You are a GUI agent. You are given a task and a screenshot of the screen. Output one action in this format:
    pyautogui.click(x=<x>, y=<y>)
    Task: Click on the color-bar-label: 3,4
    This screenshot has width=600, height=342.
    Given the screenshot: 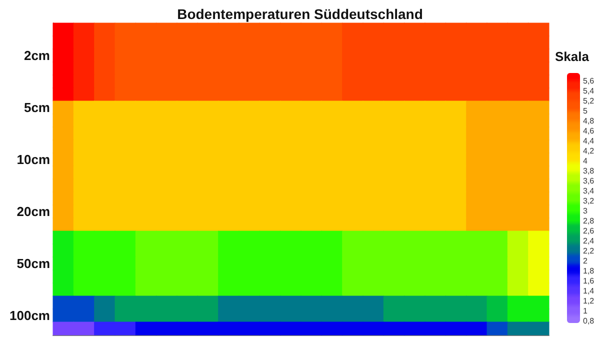 What is the action you would take?
    pyautogui.click(x=589, y=191)
    